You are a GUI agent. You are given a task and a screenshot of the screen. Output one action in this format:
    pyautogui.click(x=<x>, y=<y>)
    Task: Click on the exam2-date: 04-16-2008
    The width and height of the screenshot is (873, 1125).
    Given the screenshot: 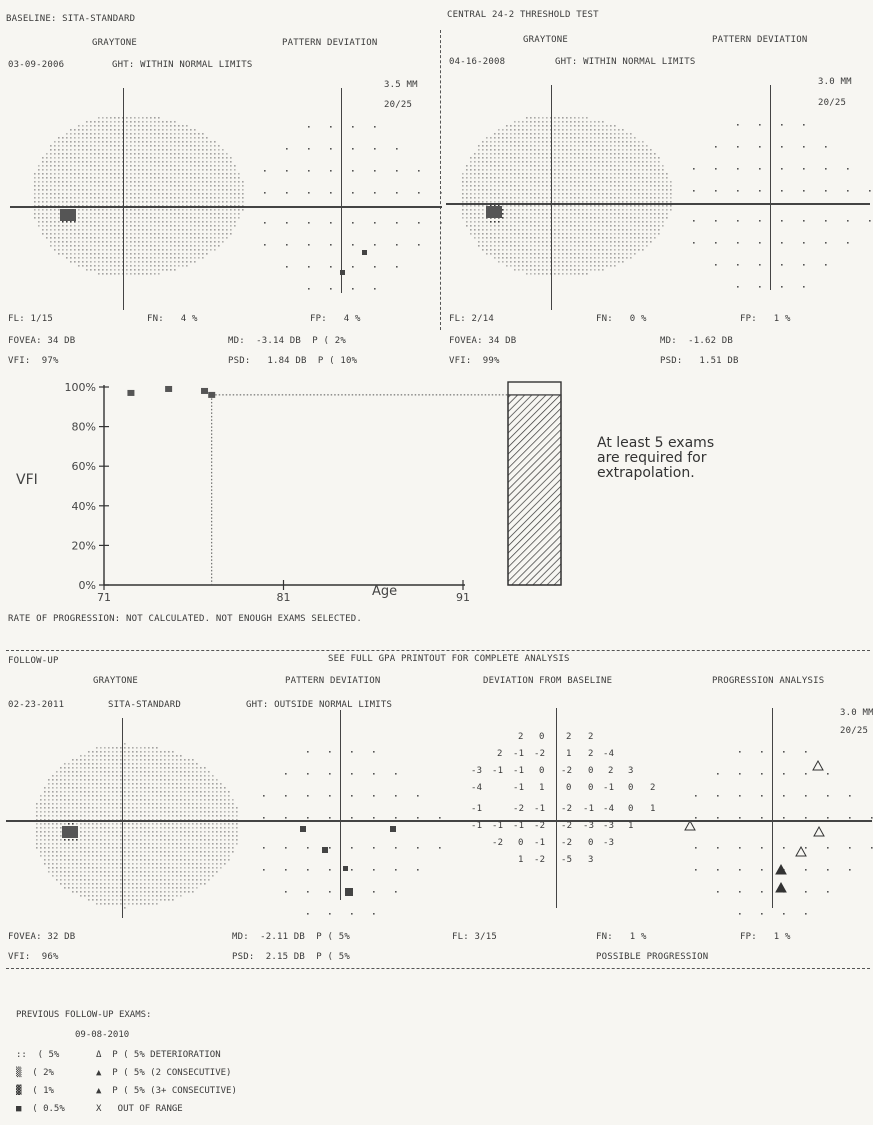 What is the action you would take?
    pyautogui.click(x=477, y=62)
    